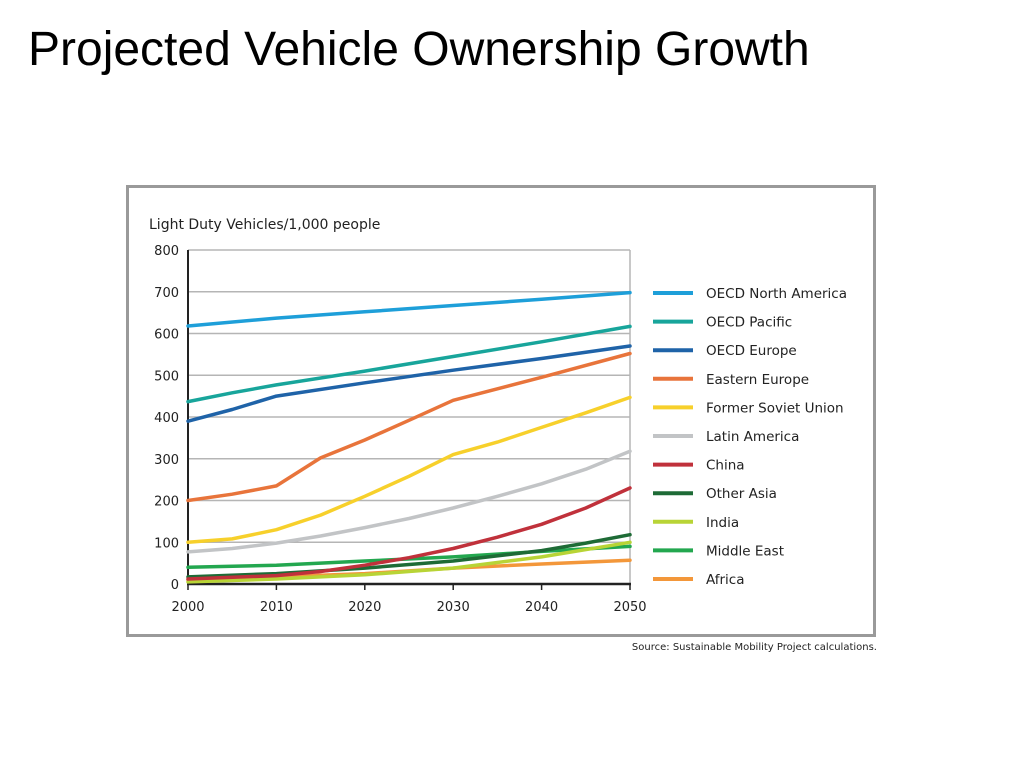  What do you see at coordinates (453, 607) in the screenshot?
I see `x-tick-label: 2030` at bounding box center [453, 607].